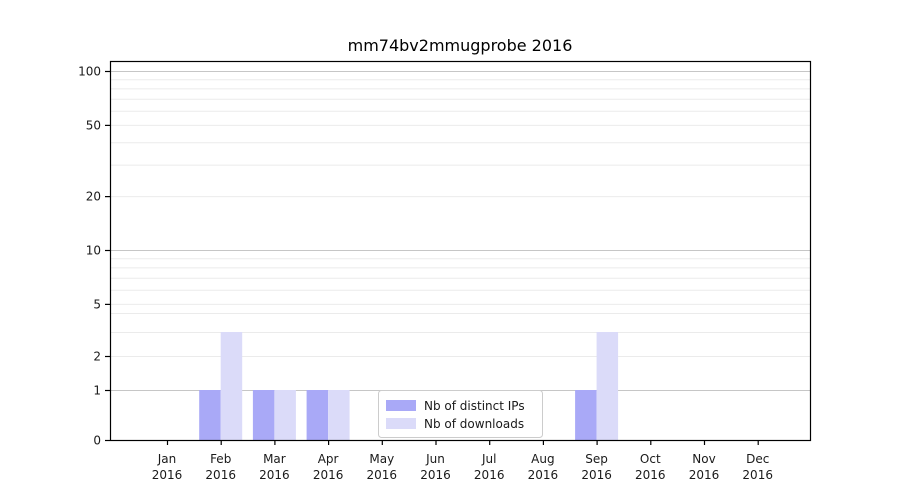 The width and height of the screenshot is (900, 500). Describe the element at coordinates (285, 415) in the screenshot. I see `bar-nb-of-downloads-mar` at that location.